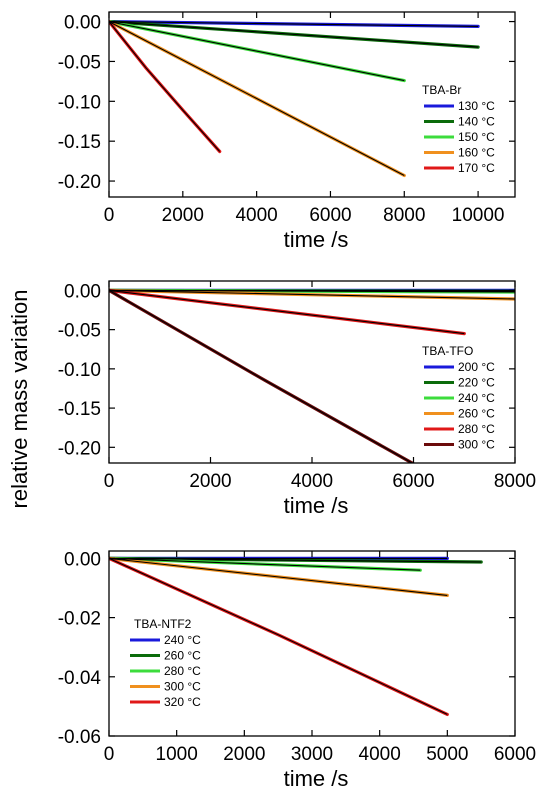  What do you see at coordinates (447, 754) in the screenshot?
I see `x-tick-label: 5000` at bounding box center [447, 754].